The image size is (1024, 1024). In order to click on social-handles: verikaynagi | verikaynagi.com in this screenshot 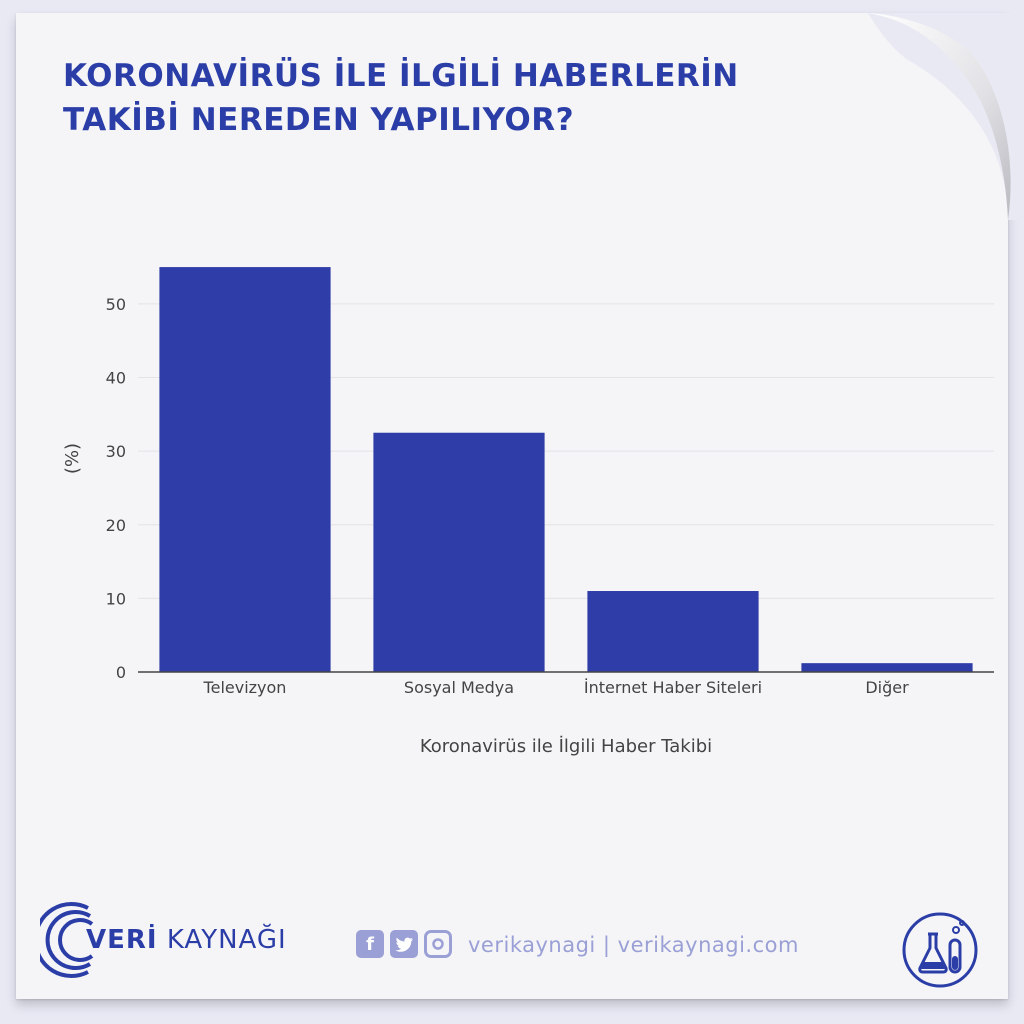, I will do `click(633, 945)`.